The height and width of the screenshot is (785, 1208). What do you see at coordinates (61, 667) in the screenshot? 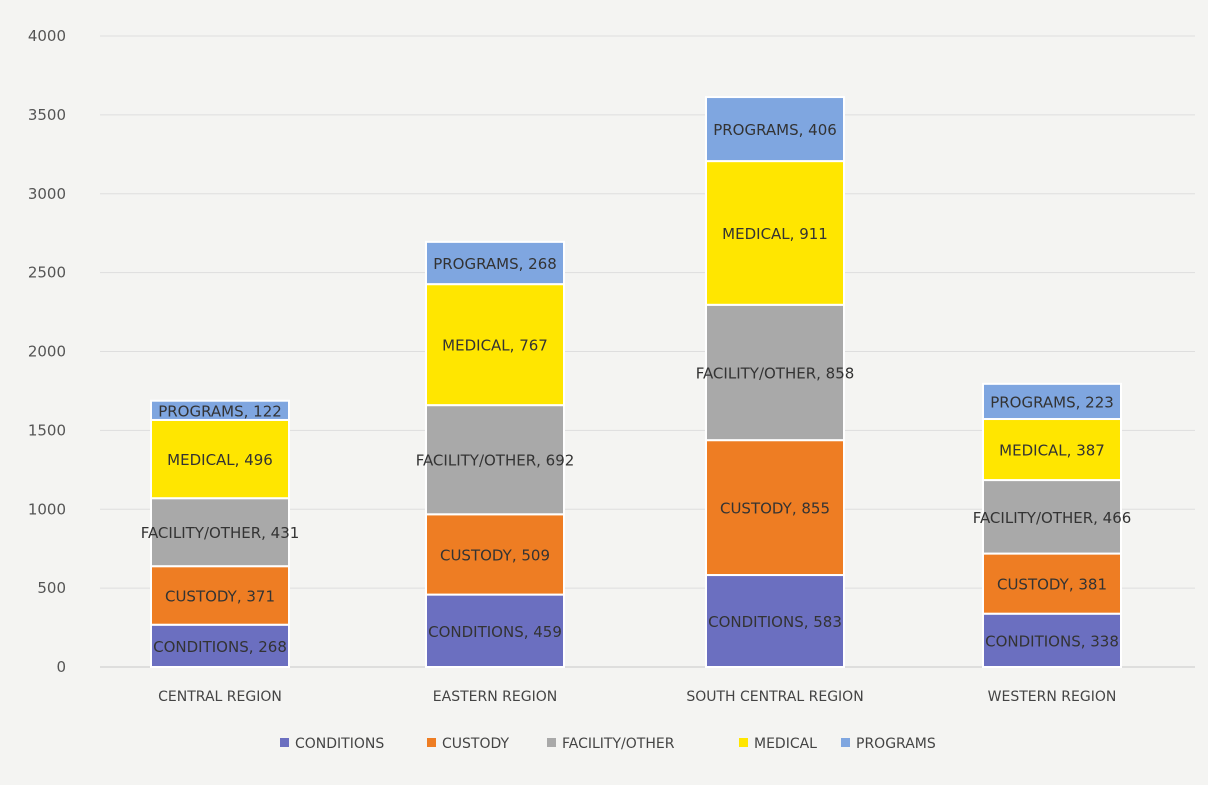
I see `y-tick-label: 0` at bounding box center [61, 667].